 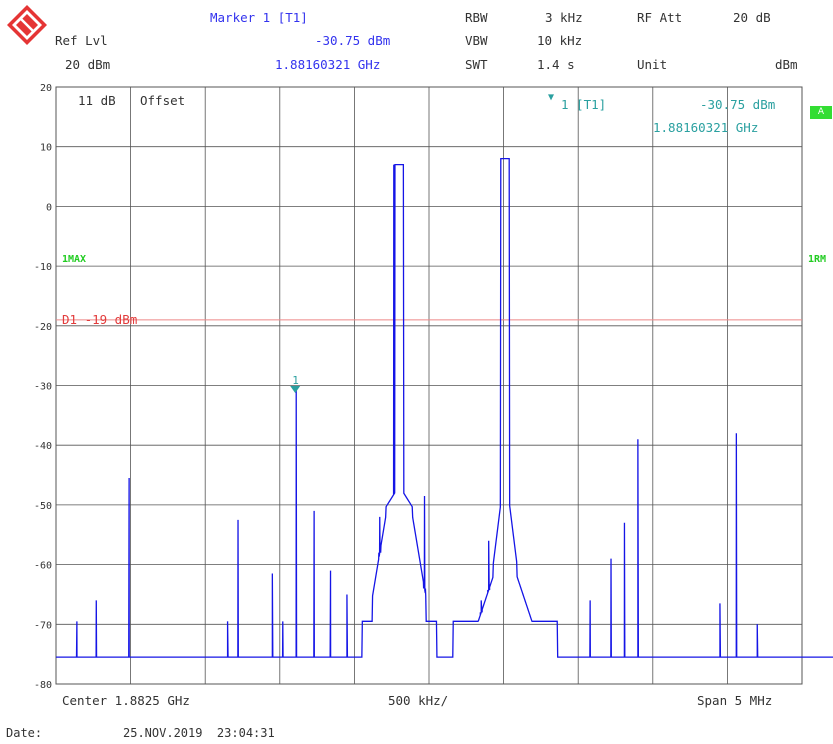 What do you see at coordinates (418, 700) in the screenshot?
I see `division-label: 500 kHz/` at bounding box center [418, 700].